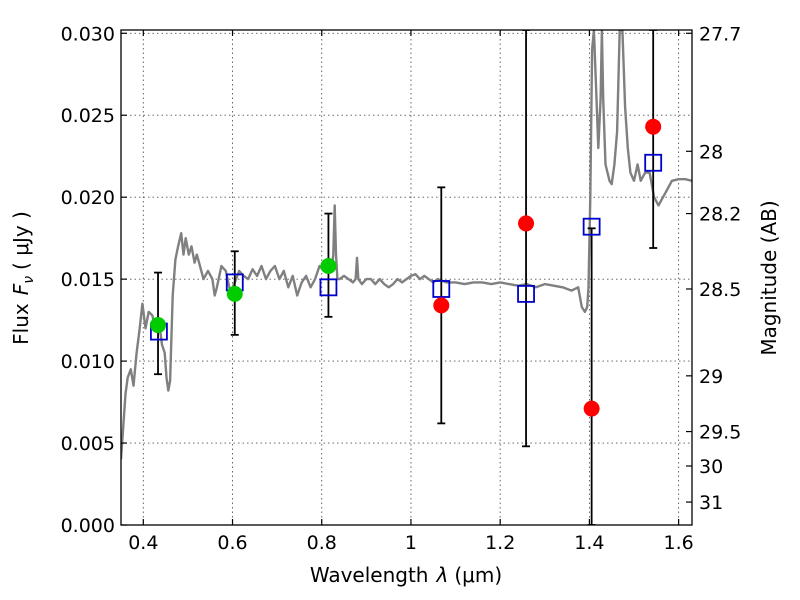  Describe the element at coordinates (679, 543) in the screenshot. I see `x-tick-label: 1.6` at that location.